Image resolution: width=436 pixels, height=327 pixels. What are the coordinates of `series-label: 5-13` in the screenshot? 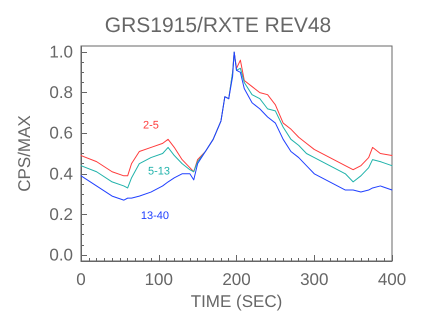 It's located at (159, 172).